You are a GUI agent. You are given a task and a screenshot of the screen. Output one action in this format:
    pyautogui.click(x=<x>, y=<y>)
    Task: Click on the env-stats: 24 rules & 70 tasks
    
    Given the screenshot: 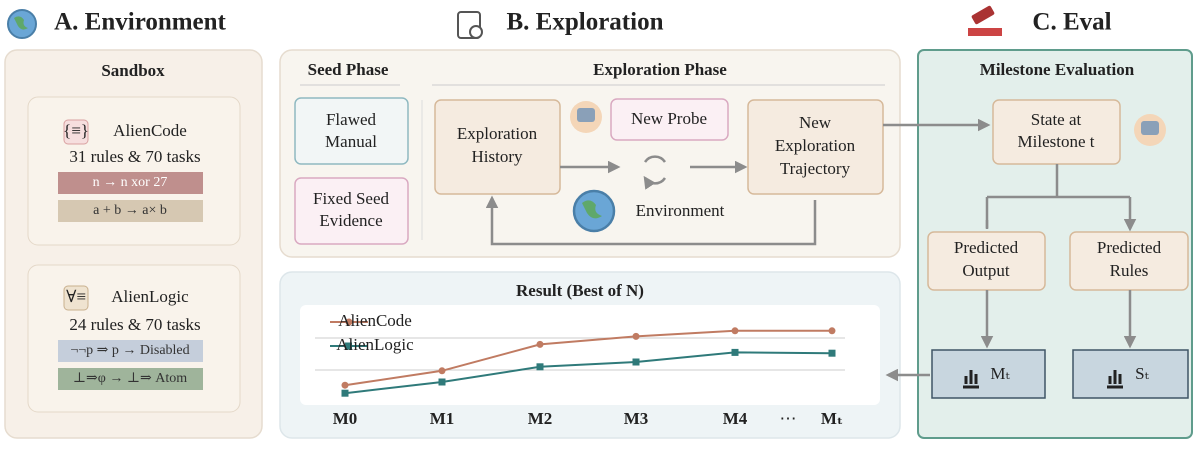 What is the action you would take?
    pyautogui.click(x=134, y=324)
    